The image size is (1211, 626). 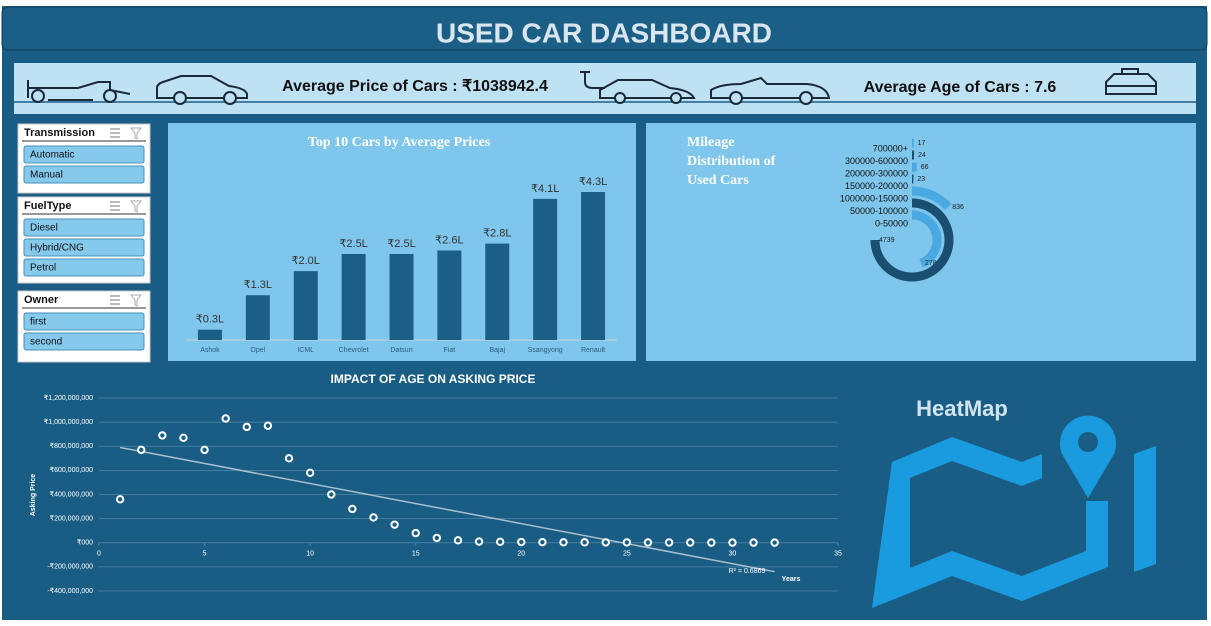 What do you see at coordinates (770, 87) in the screenshot?
I see `convertible-icon` at bounding box center [770, 87].